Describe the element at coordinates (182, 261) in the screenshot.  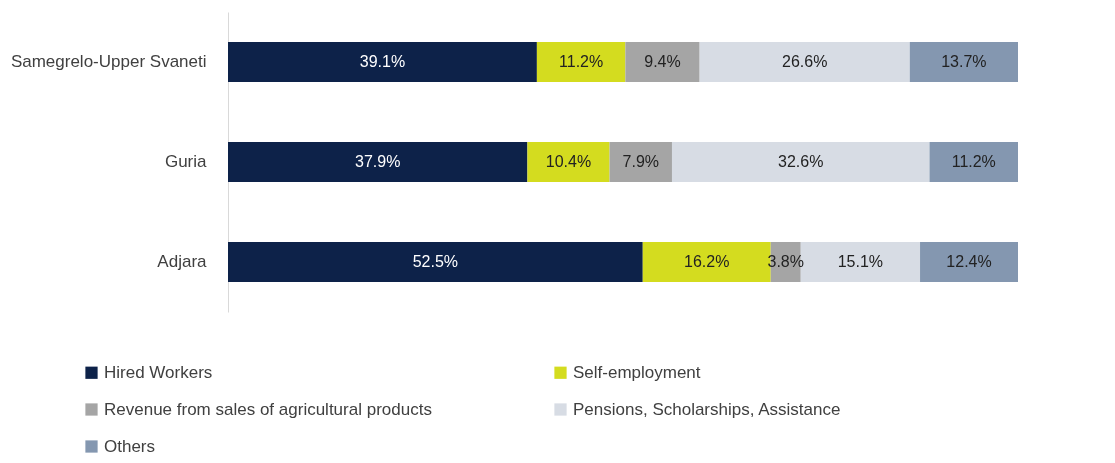
I see `y-tick-label: Adjara` at that location.